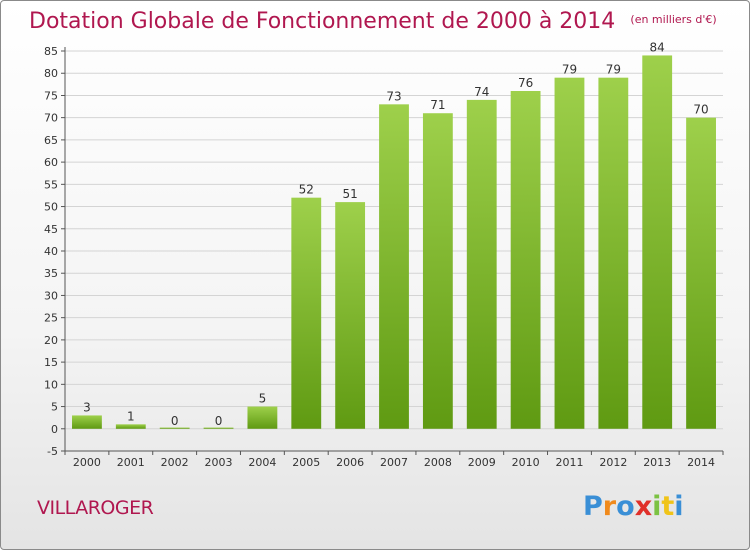 The width and height of the screenshot is (750, 550). Describe the element at coordinates (51, 162) in the screenshot. I see `y-tick-label: 60` at that location.